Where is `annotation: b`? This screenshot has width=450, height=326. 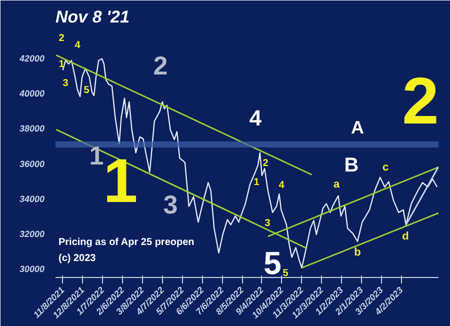
annotation: b is located at coordinates (358, 252).